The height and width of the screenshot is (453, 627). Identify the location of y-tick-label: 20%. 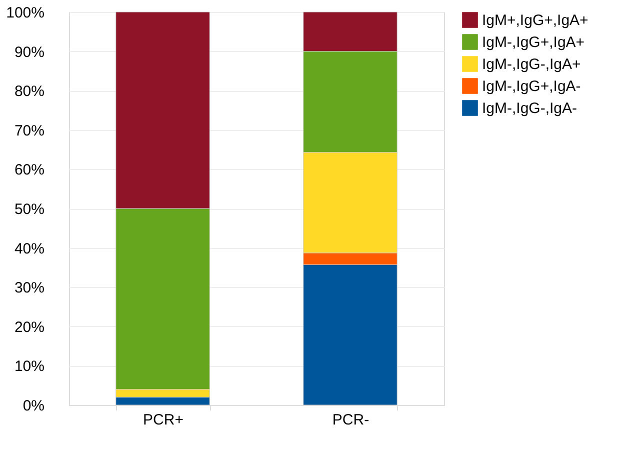
(29, 327).